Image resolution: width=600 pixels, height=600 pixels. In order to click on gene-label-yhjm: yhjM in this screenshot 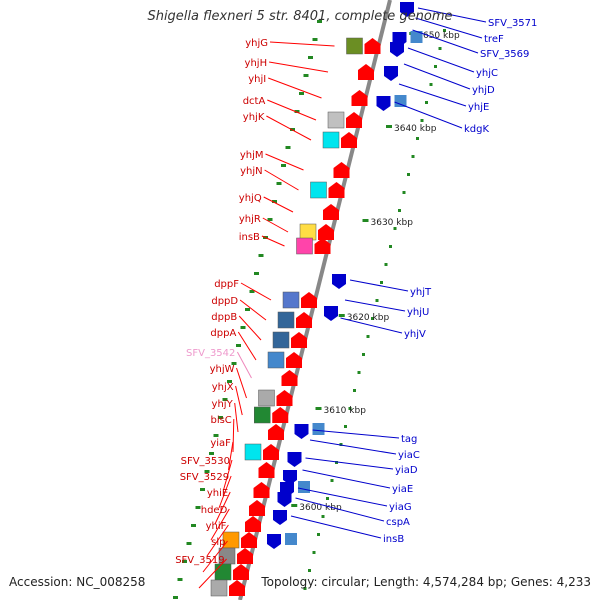, I will do `click(252, 155)`.